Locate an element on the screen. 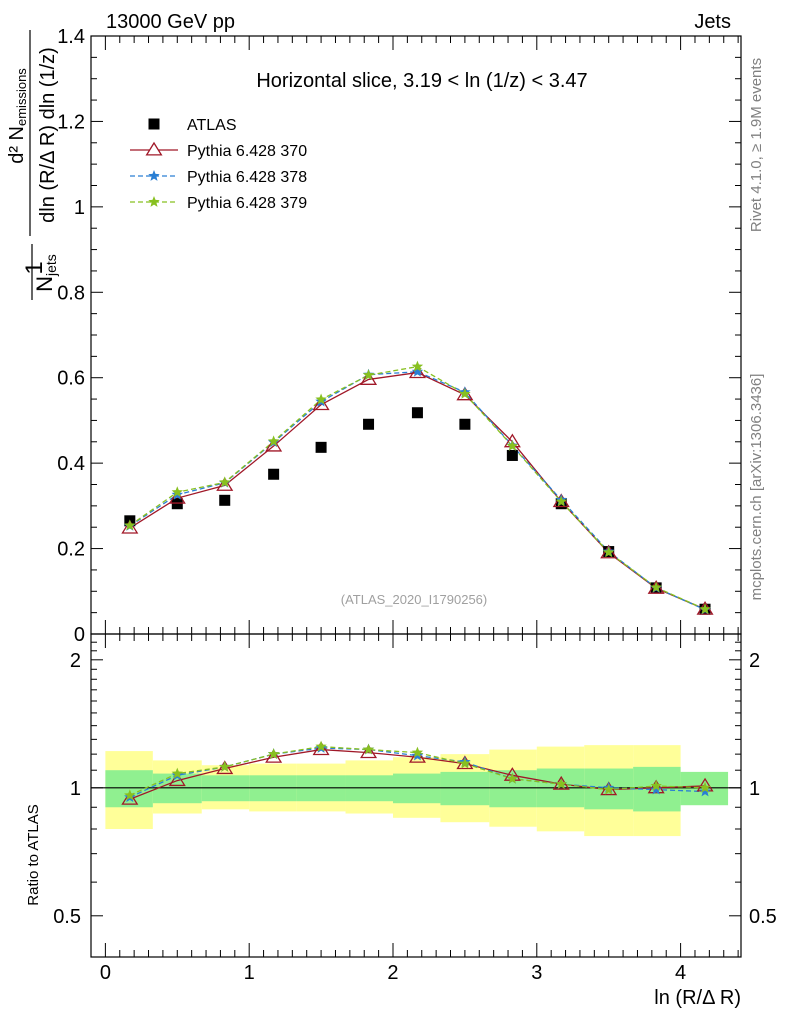  x-tick-label: 2 is located at coordinates (392, 973).